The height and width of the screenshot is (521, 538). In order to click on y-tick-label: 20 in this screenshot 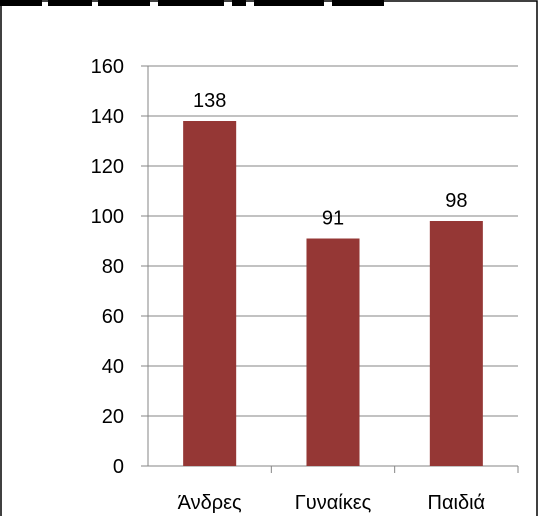, I will do `click(113, 417)`.